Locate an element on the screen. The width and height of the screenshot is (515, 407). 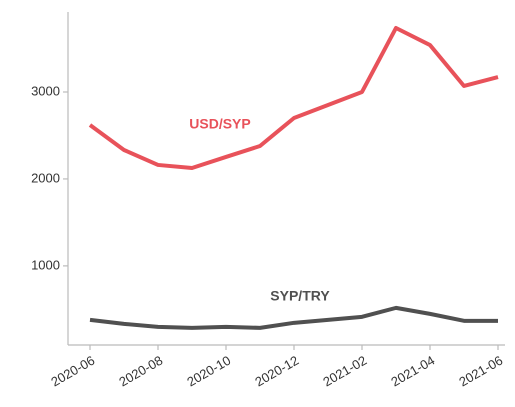
x-tick-label: 2021-02 is located at coordinates (344, 371).